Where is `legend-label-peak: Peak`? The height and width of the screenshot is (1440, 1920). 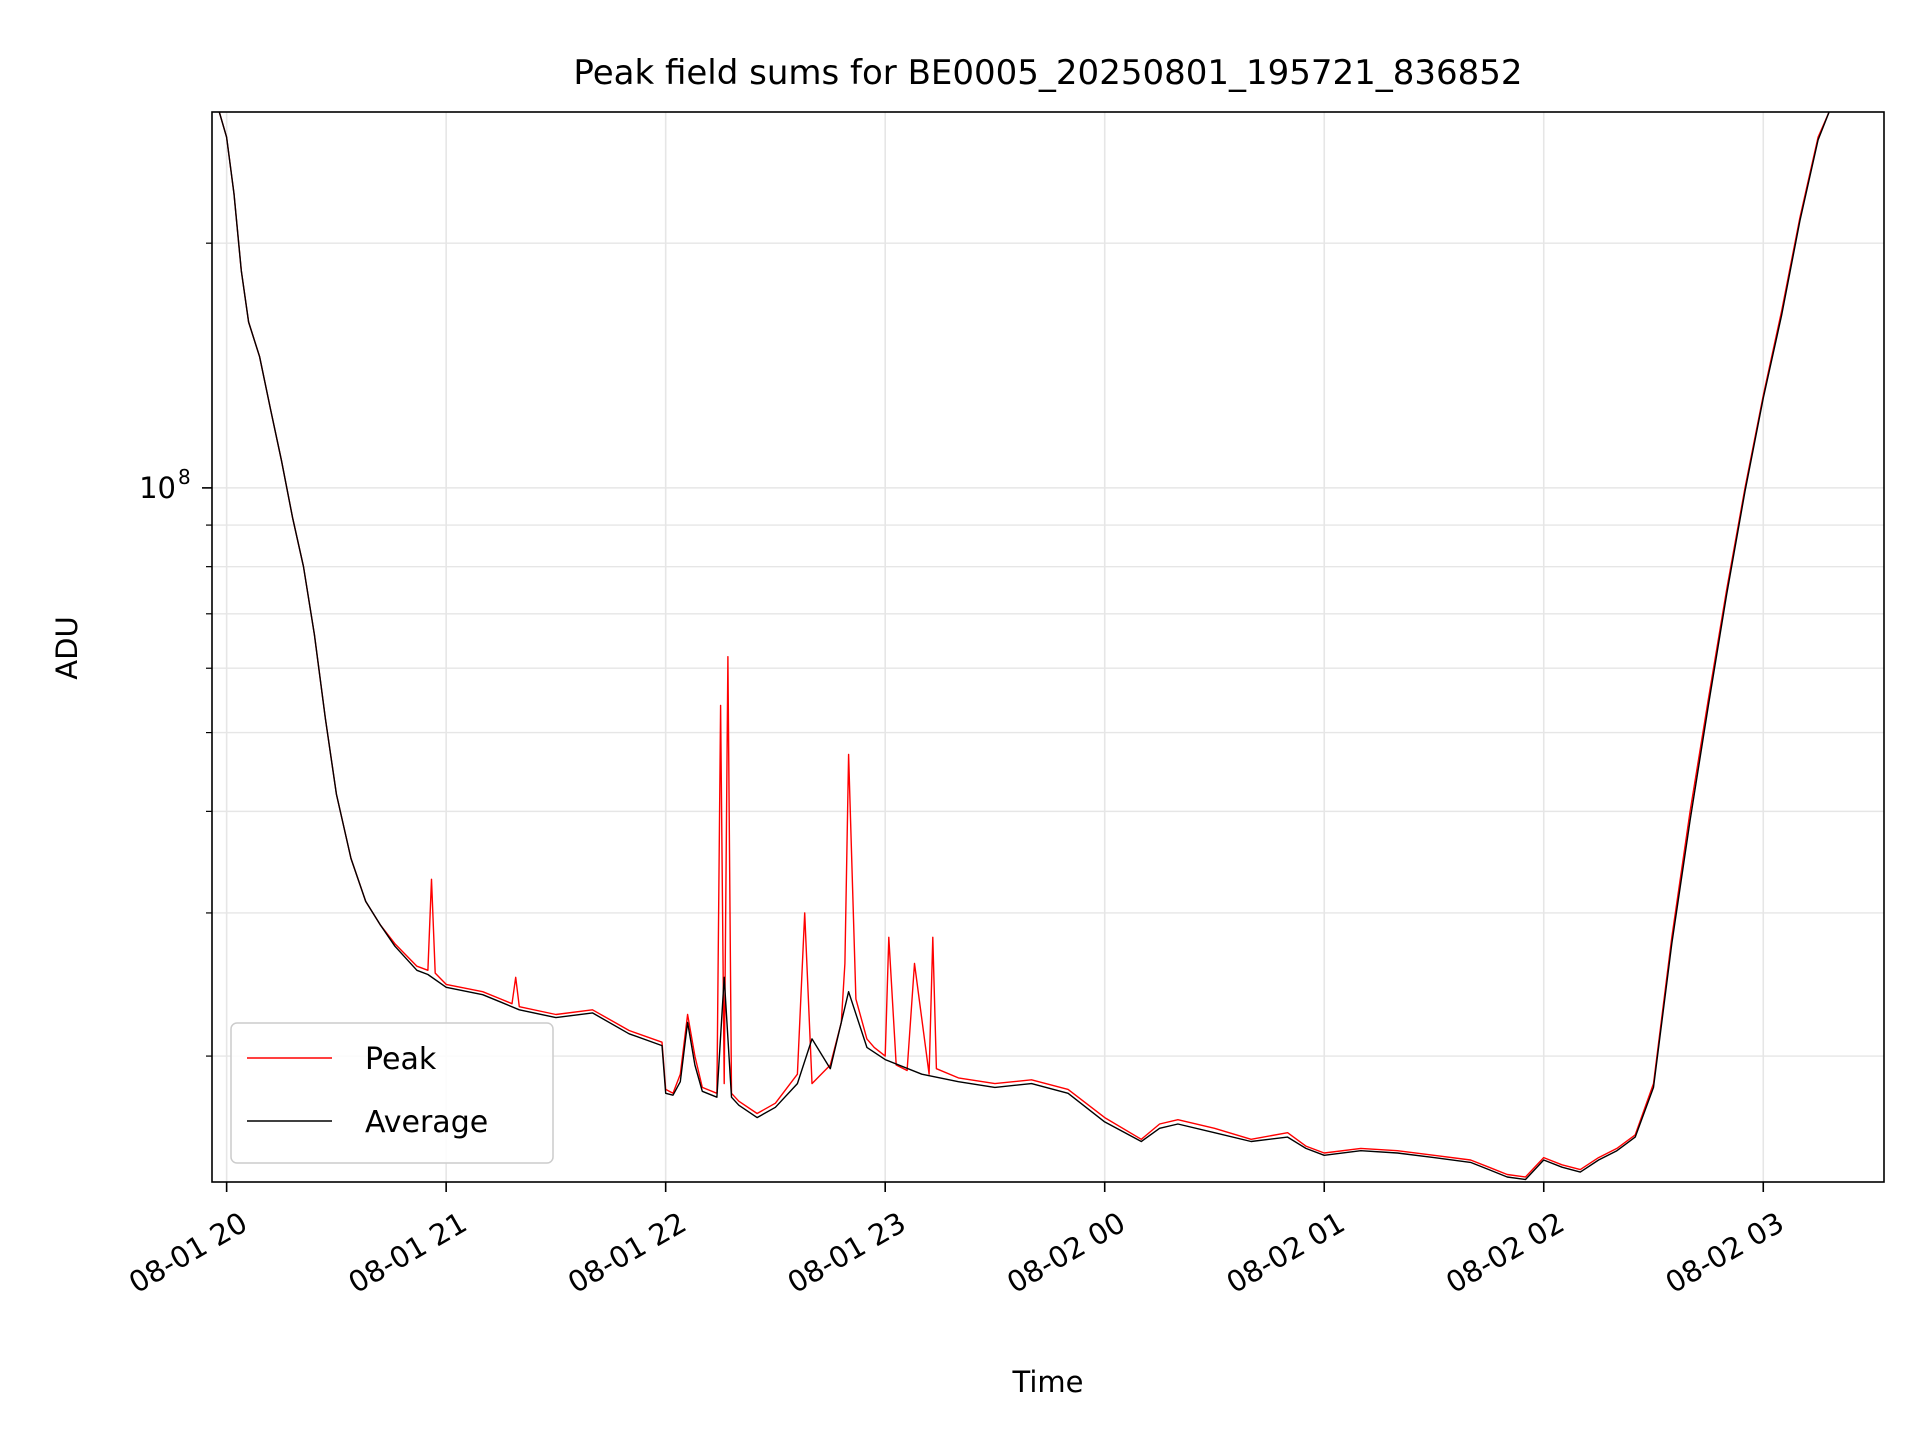 legend-label-peak: Peak is located at coordinates (401, 1059).